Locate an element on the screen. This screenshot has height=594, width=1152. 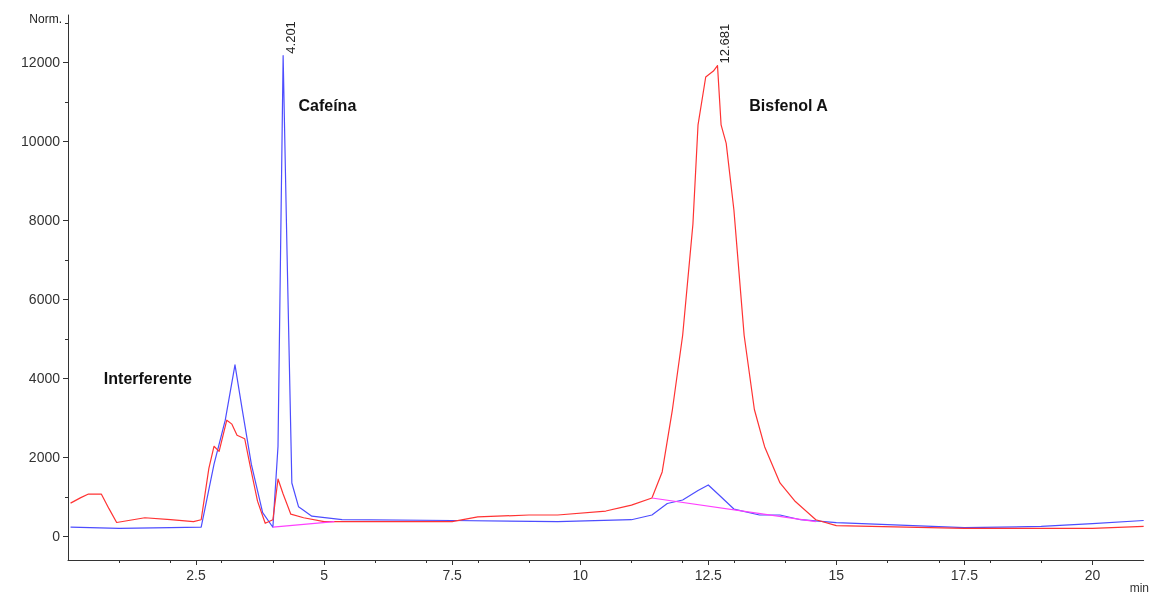
y-axis-title: Norm. is located at coordinates (45, 19).